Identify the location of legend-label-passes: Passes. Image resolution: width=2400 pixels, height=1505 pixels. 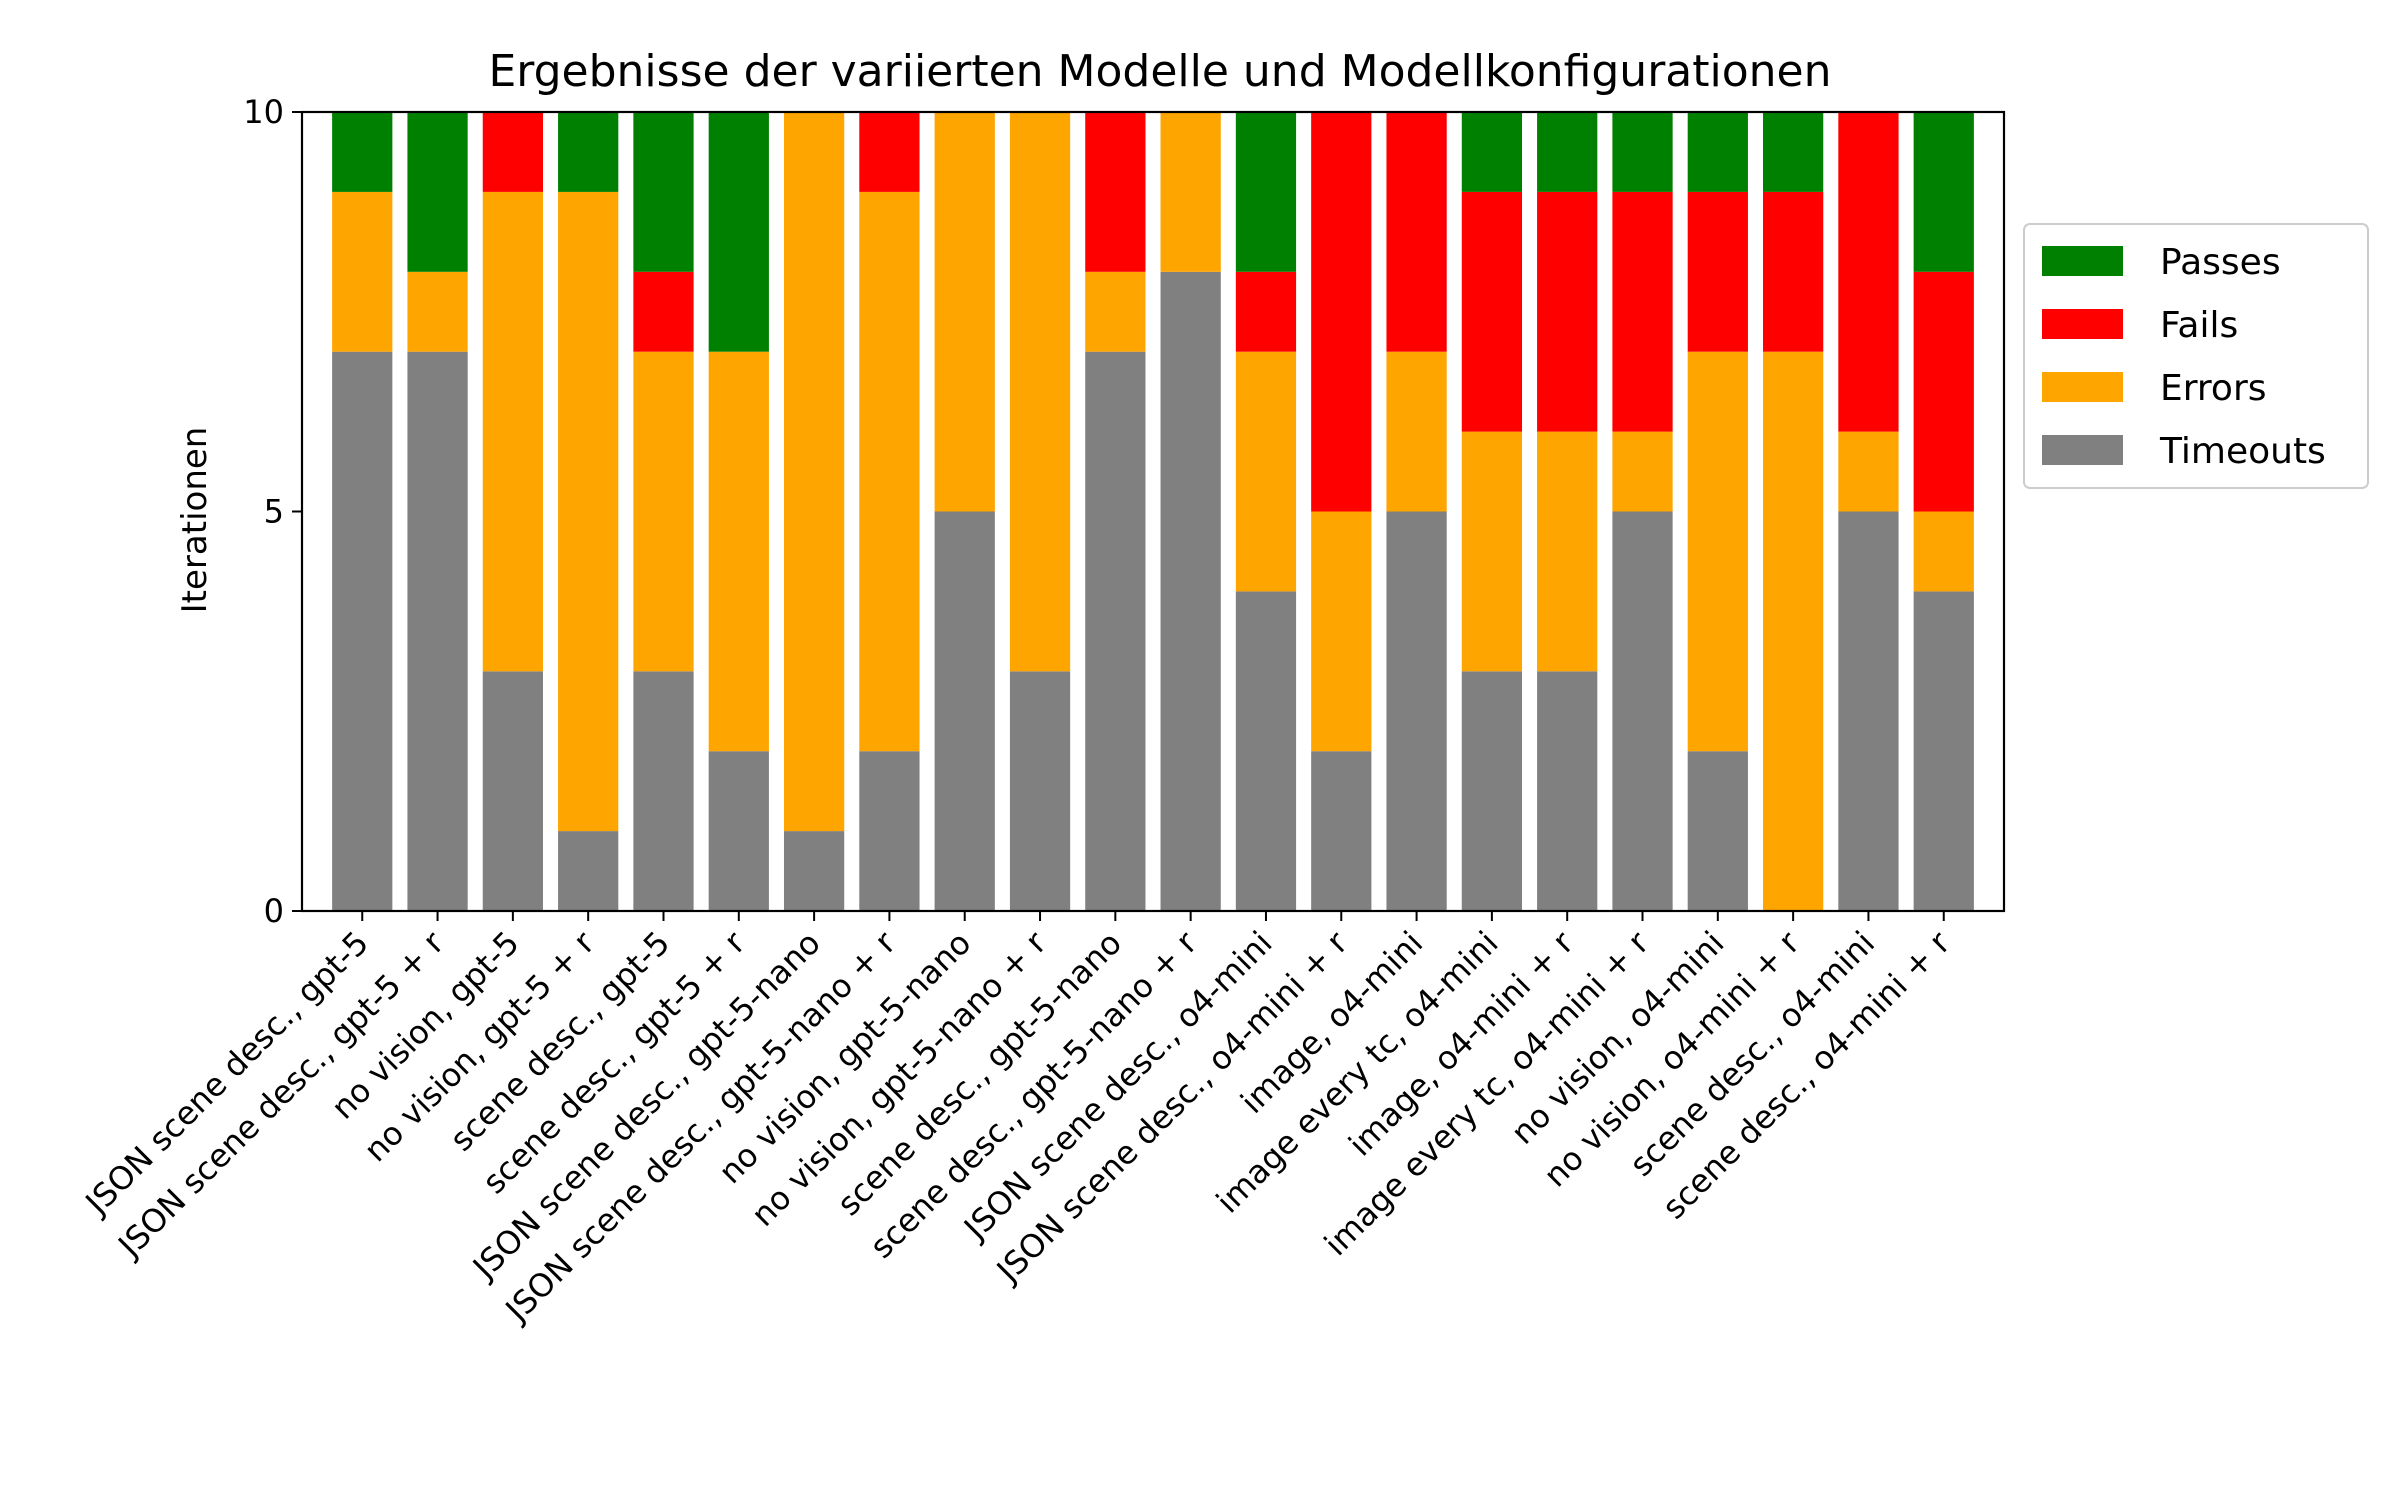
(2220, 262).